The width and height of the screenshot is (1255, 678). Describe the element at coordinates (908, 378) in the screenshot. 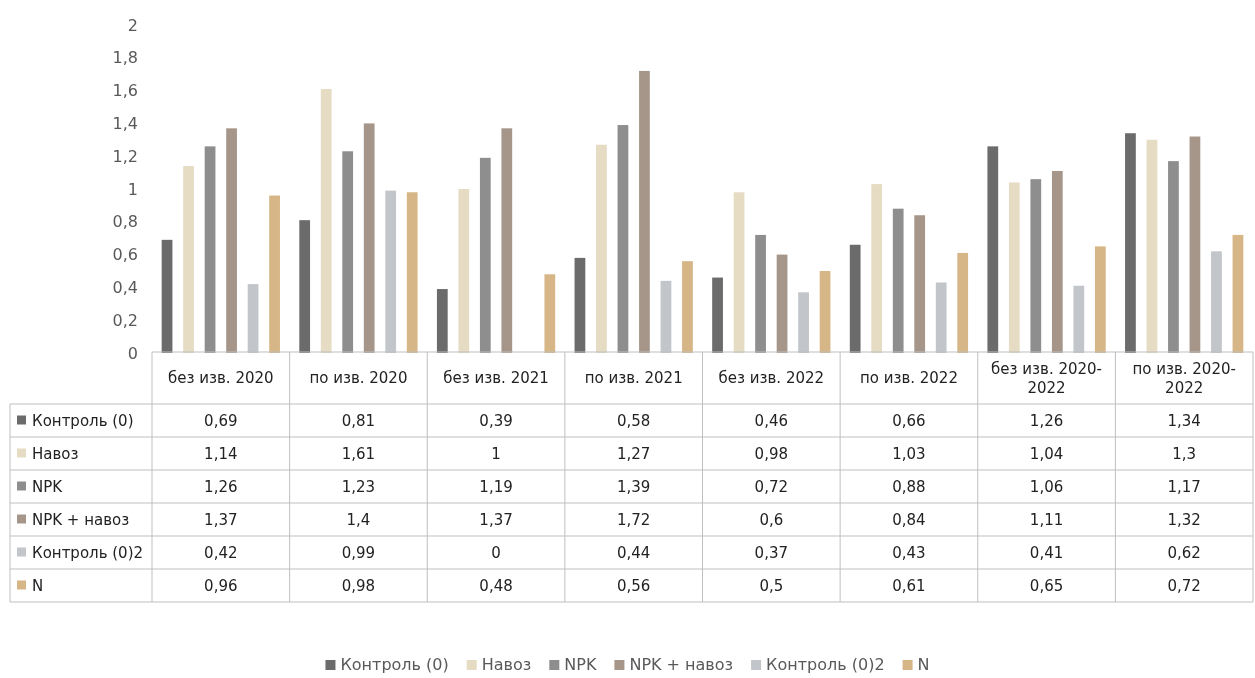

I see `x-tick-label: по изв. 2022` at that location.